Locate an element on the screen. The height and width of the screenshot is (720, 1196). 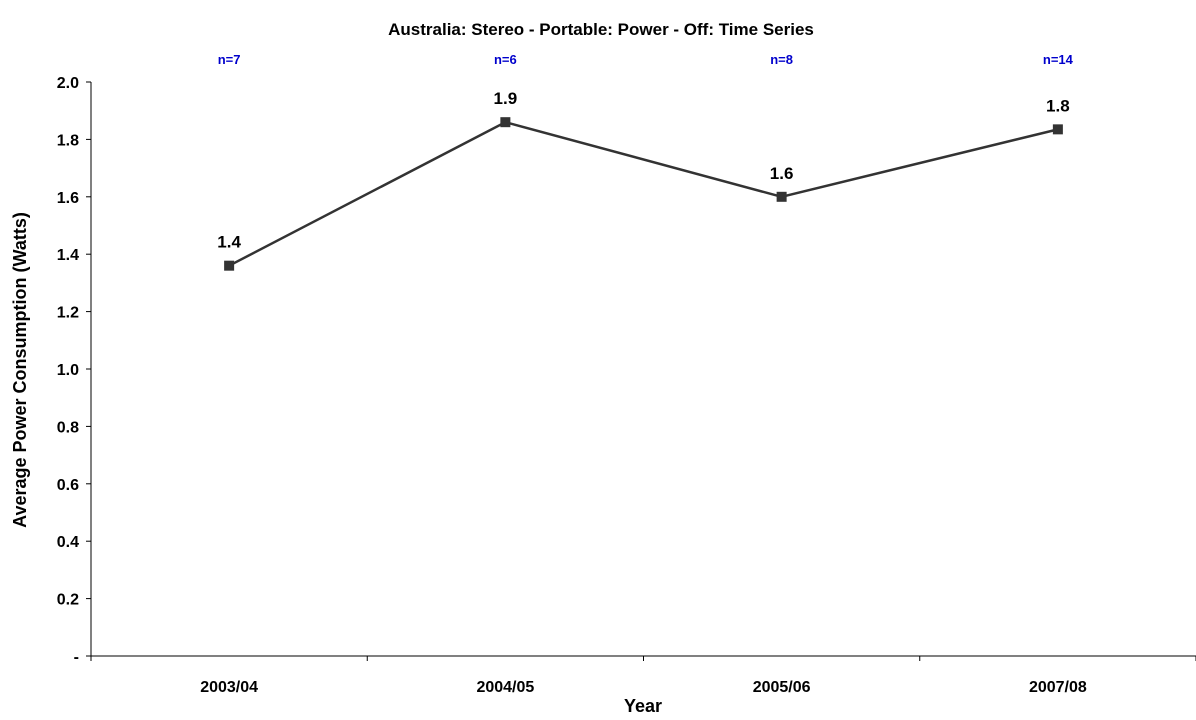
sample-size-label: n=6 is located at coordinates (505, 59).